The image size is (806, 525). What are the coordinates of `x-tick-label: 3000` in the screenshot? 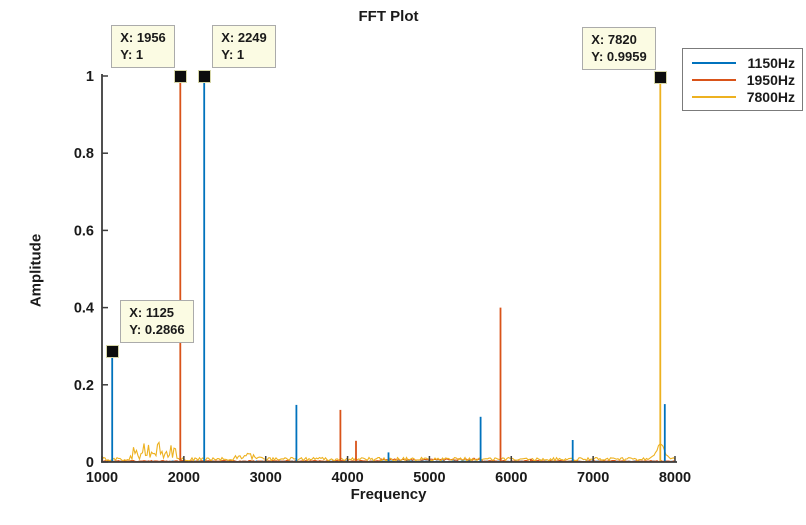 It's located at (266, 478).